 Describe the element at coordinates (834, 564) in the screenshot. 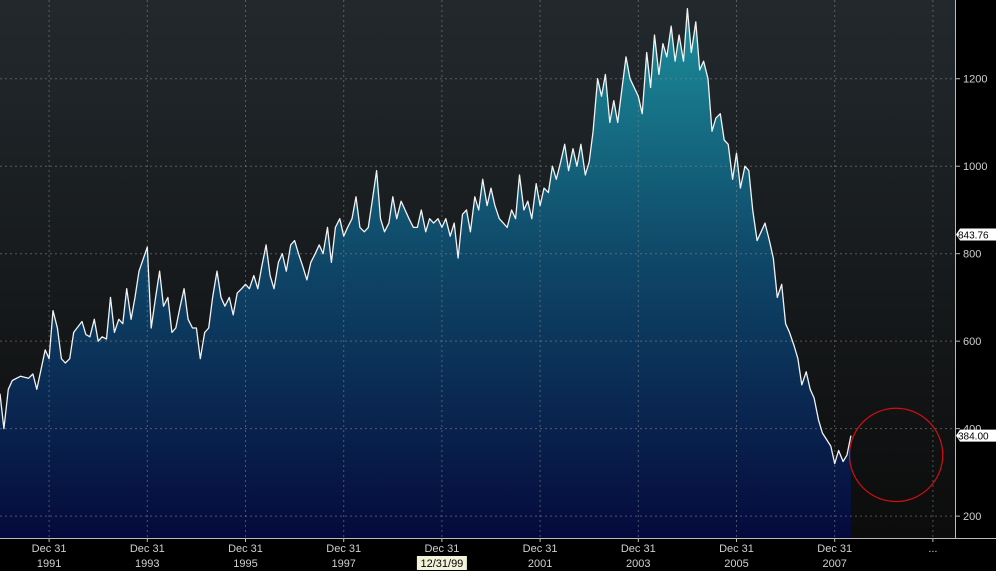

I see `x-tick-label-bottom: 2007` at that location.